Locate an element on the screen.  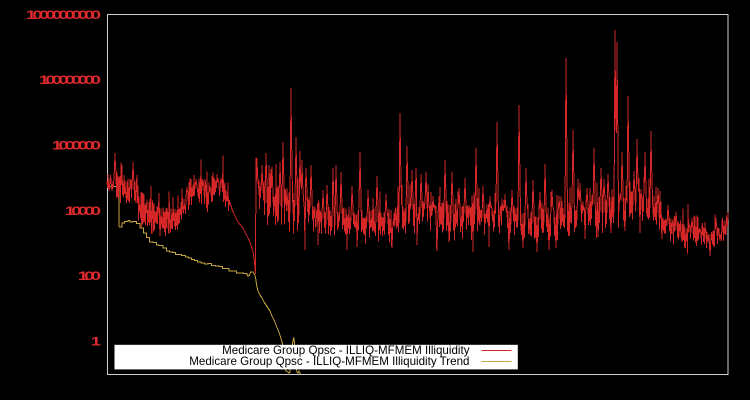
svg-text: 100 is located at coordinates (89, 276).